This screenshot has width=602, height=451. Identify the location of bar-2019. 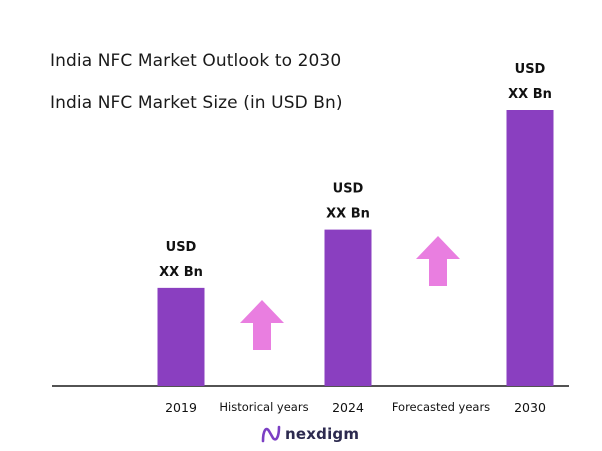
(181, 336).